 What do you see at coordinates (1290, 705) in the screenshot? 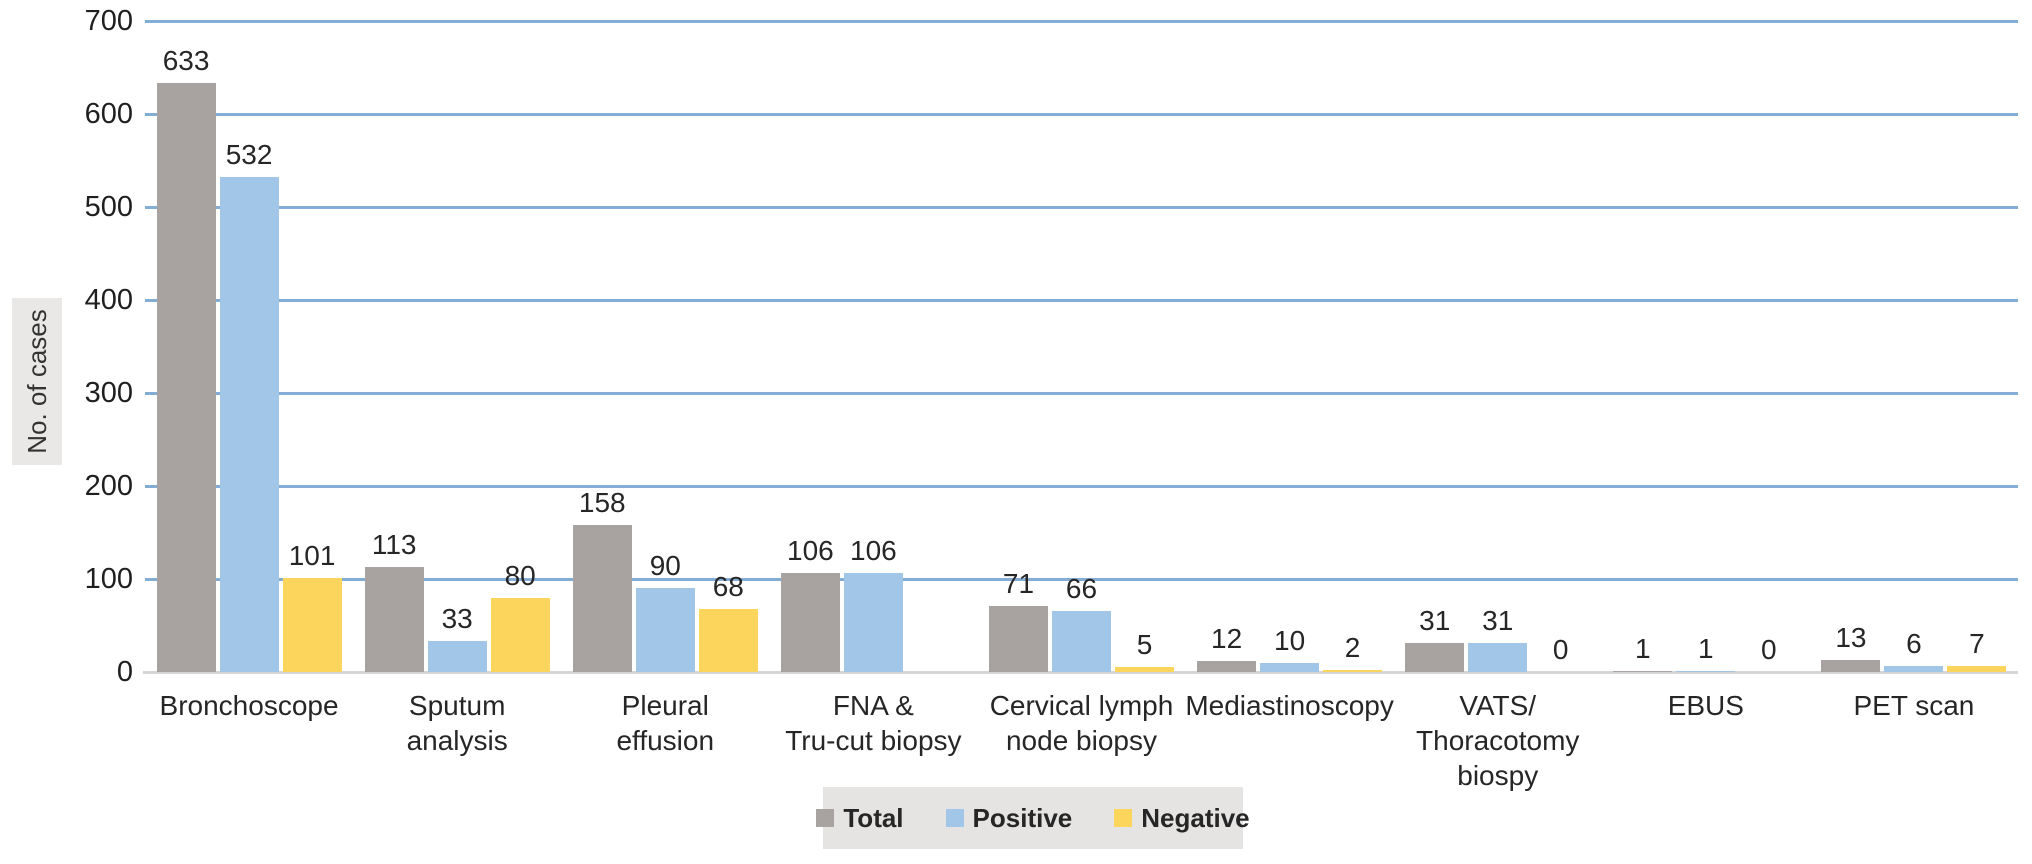
I see `category-label: Mediastinoscopy` at bounding box center [1290, 705].